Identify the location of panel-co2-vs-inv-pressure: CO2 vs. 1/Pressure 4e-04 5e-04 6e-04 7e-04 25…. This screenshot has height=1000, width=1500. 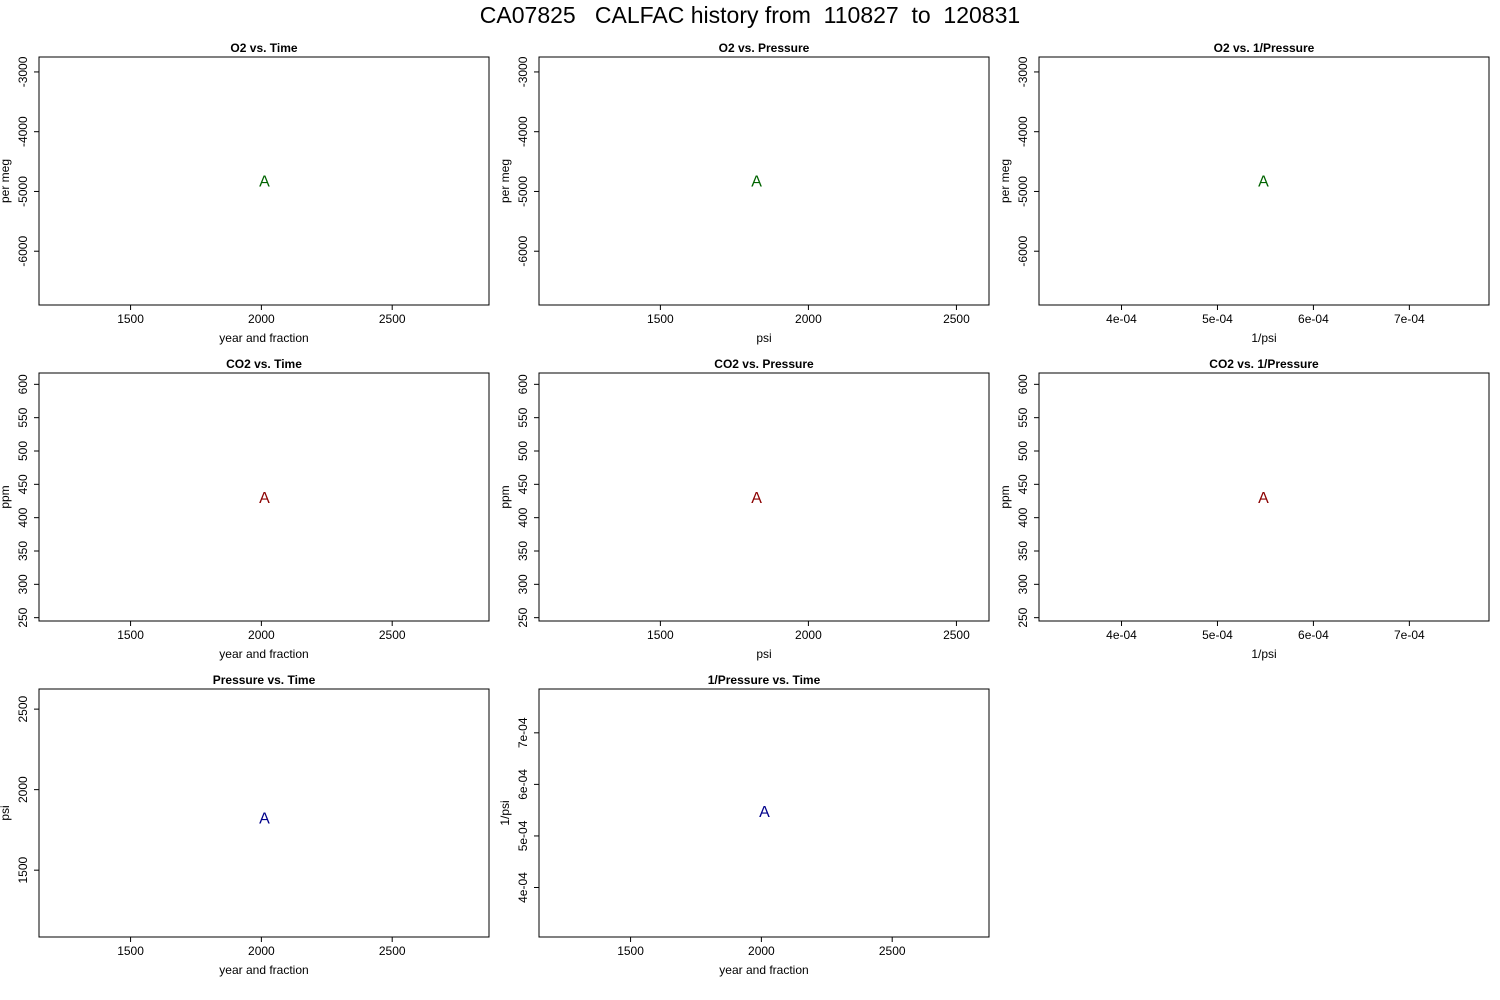
(1249, 512).